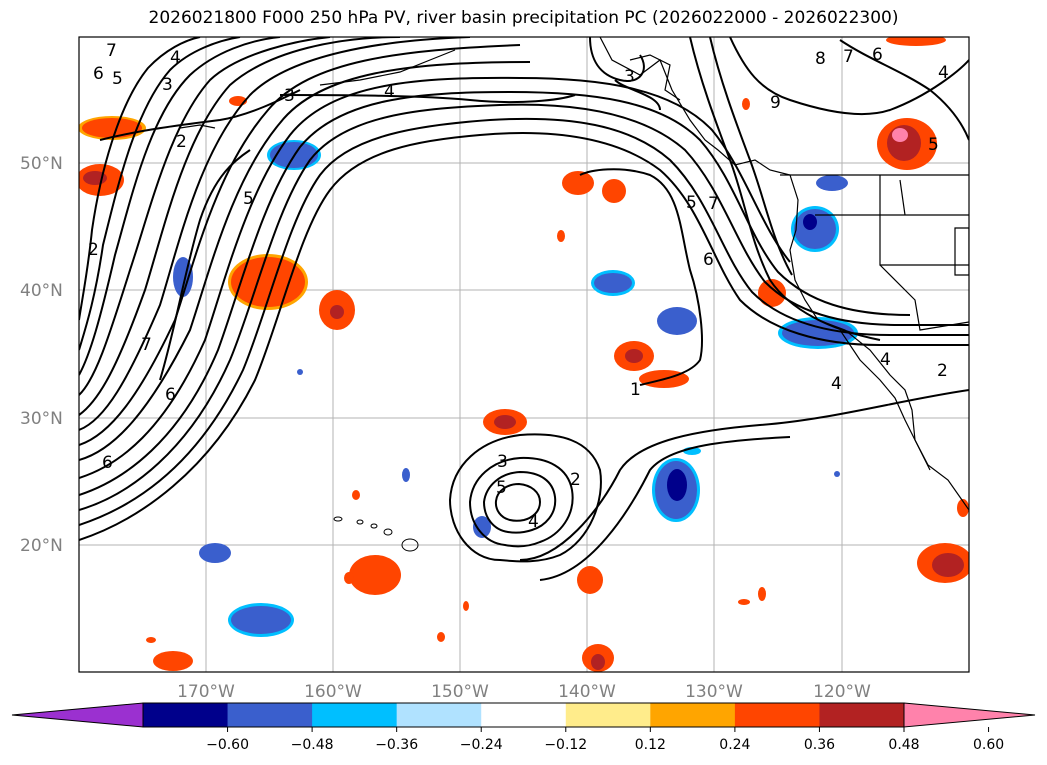  What do you see at coordinates (481, 745) in the screenshot?
I see `colorbar-tick-label: −0.24` at bounding box center [481, 745].